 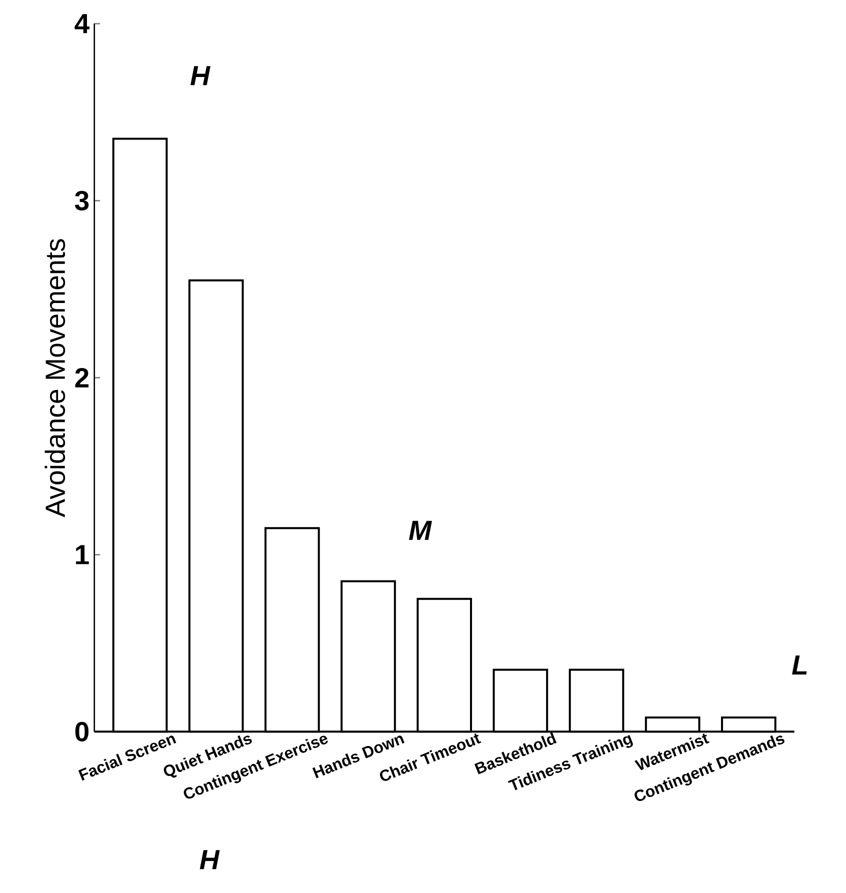 I want to click on y-tick-label: 4, so click(x=82, y=24).